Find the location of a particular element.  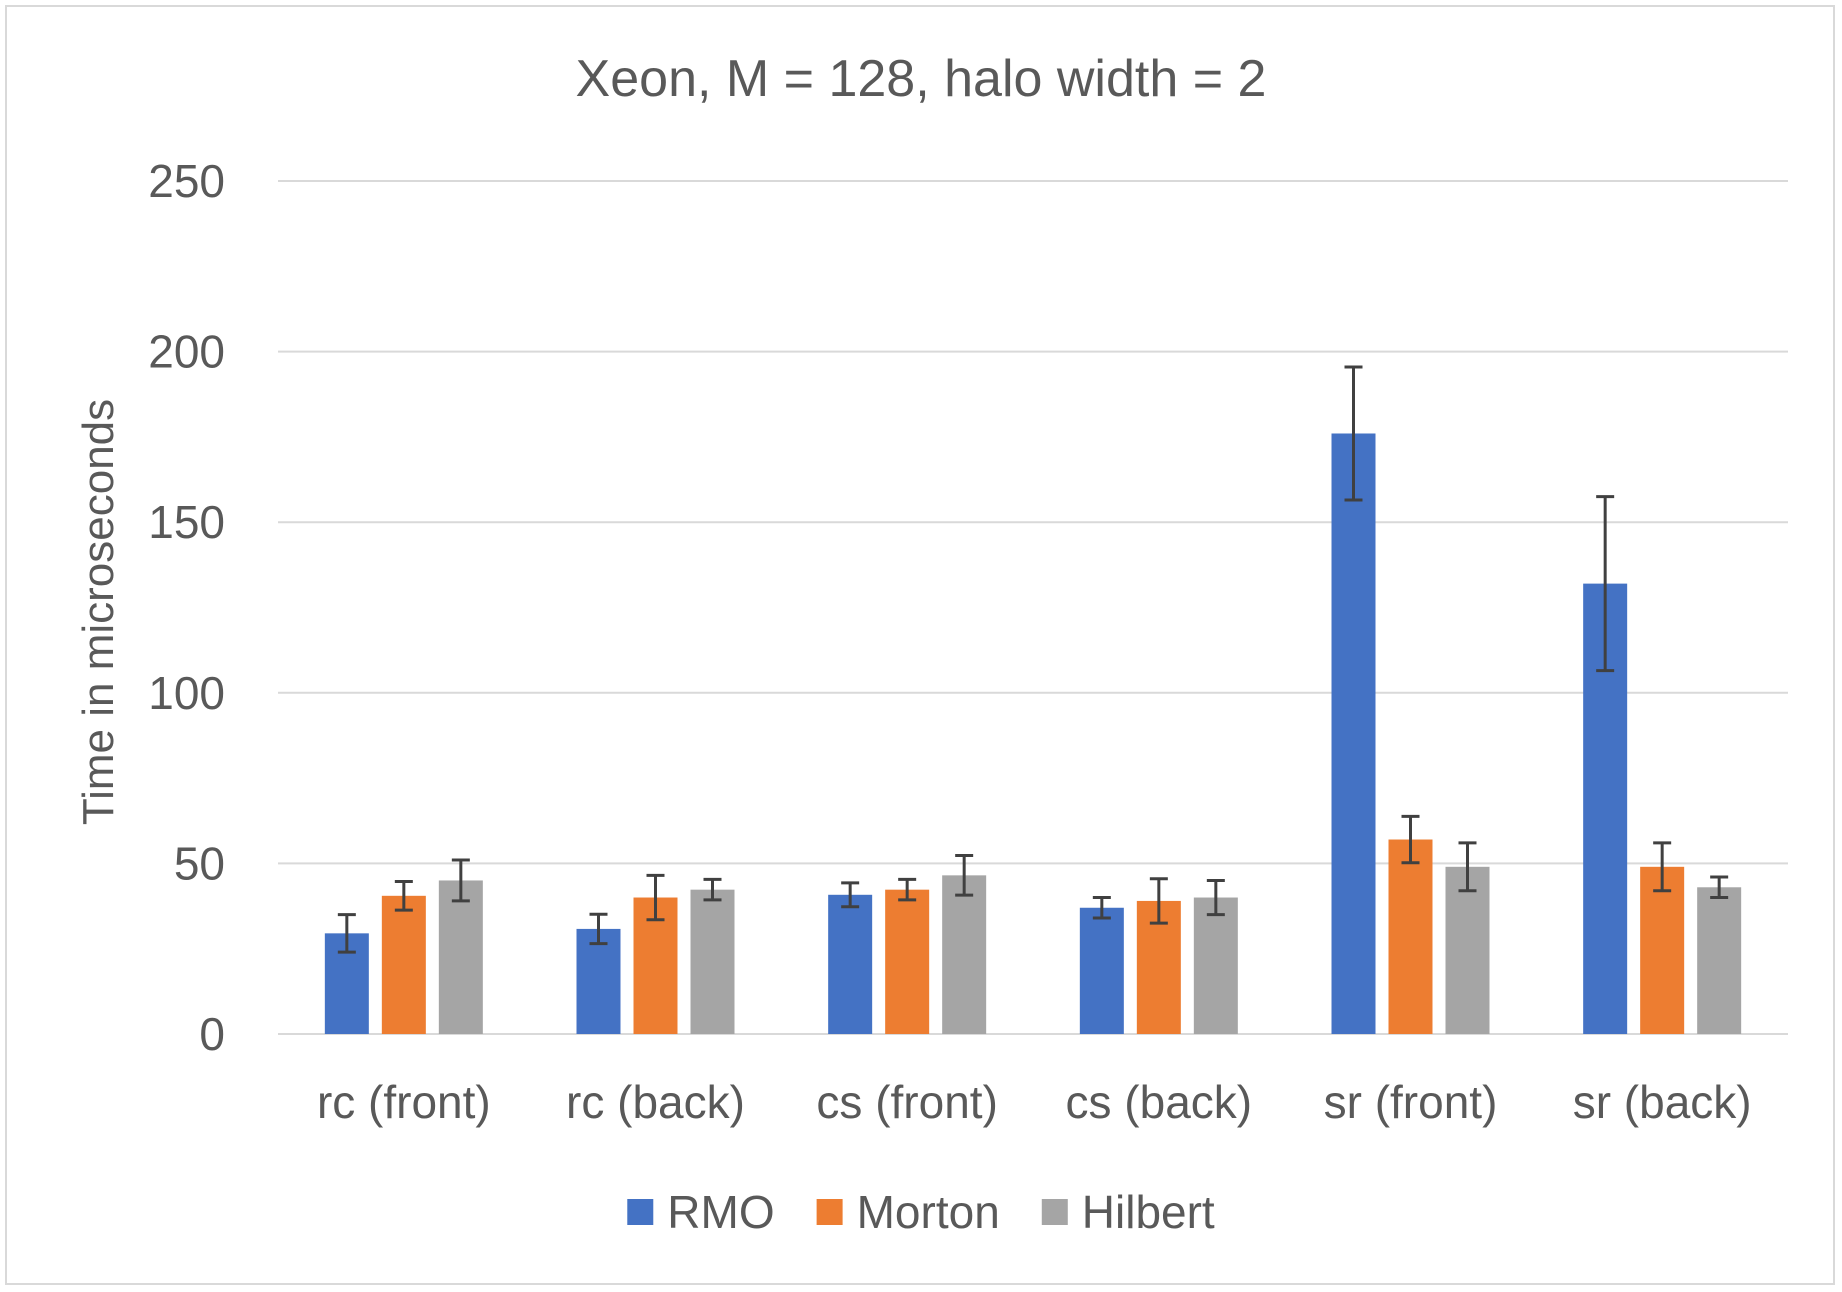

y-axis-ticks: 0 50 100 150 200 250 is located at coordinates (186, 607).